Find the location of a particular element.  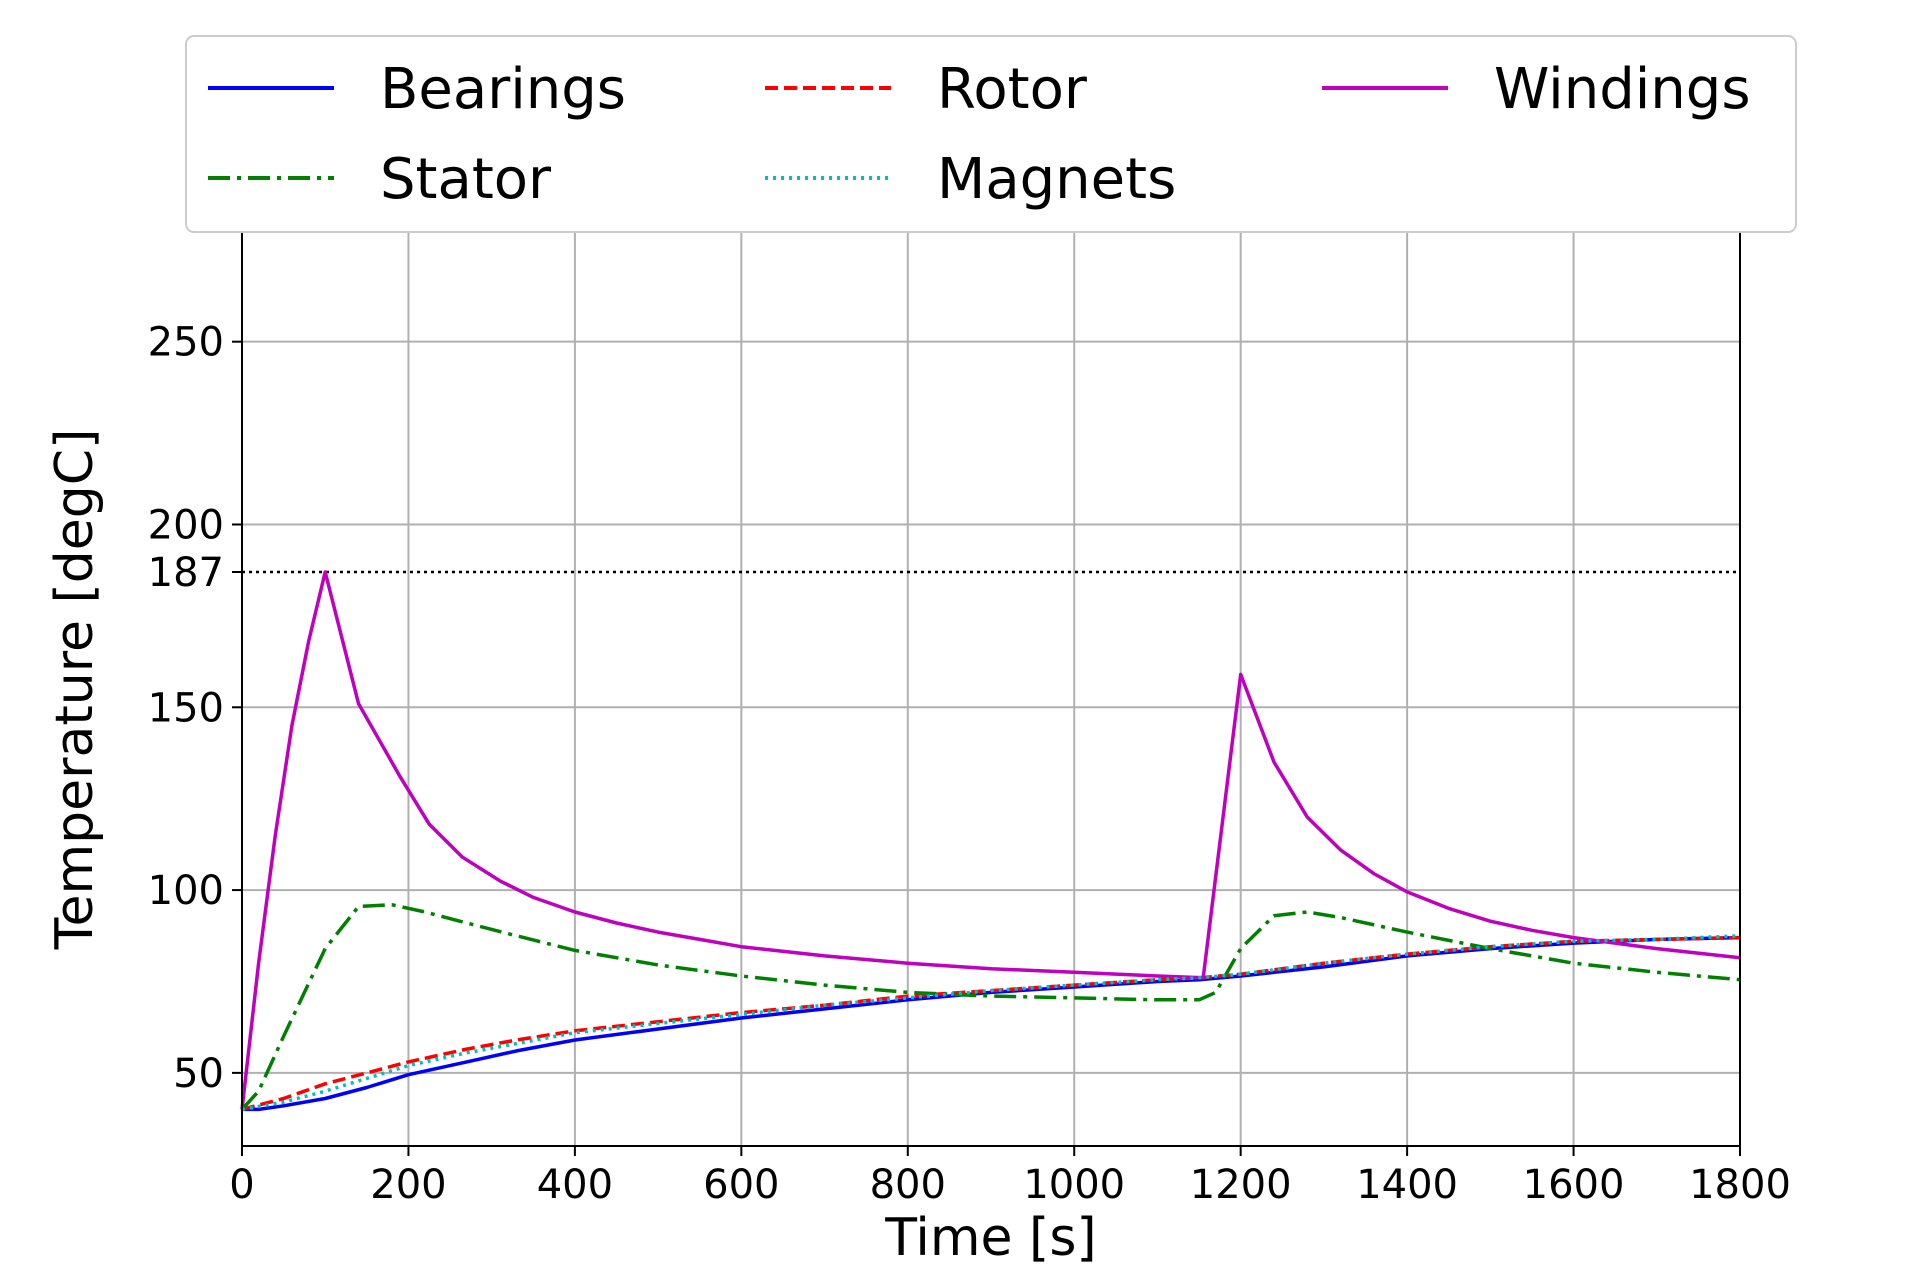

legend-label-bearings: Bearings is located at coordinates (503, 89).